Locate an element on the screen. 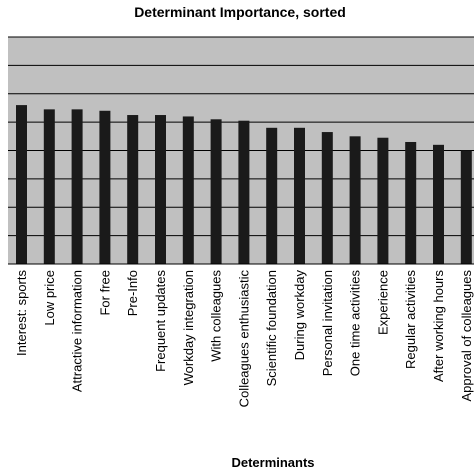  x-tick-label: One time activities is located at coordinates (355, 323).